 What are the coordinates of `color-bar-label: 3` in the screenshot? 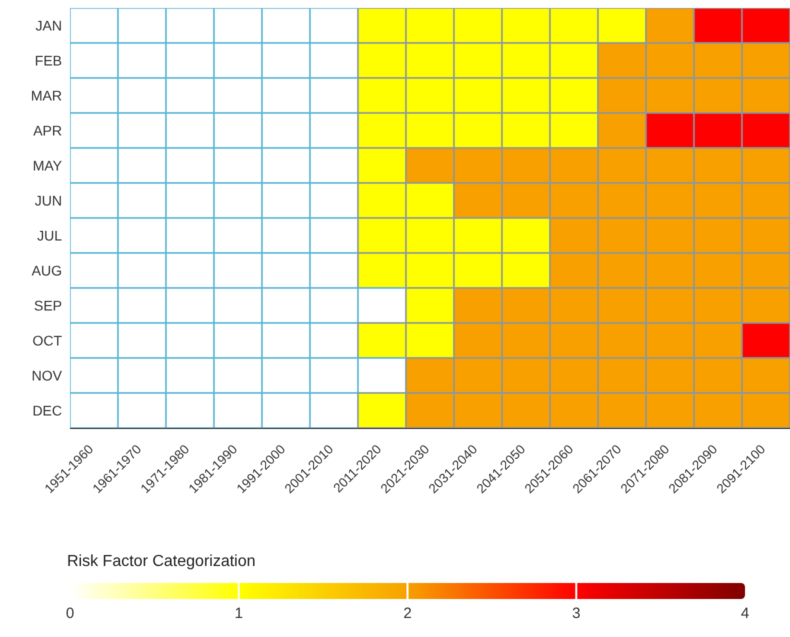 It's located at (576, 613).